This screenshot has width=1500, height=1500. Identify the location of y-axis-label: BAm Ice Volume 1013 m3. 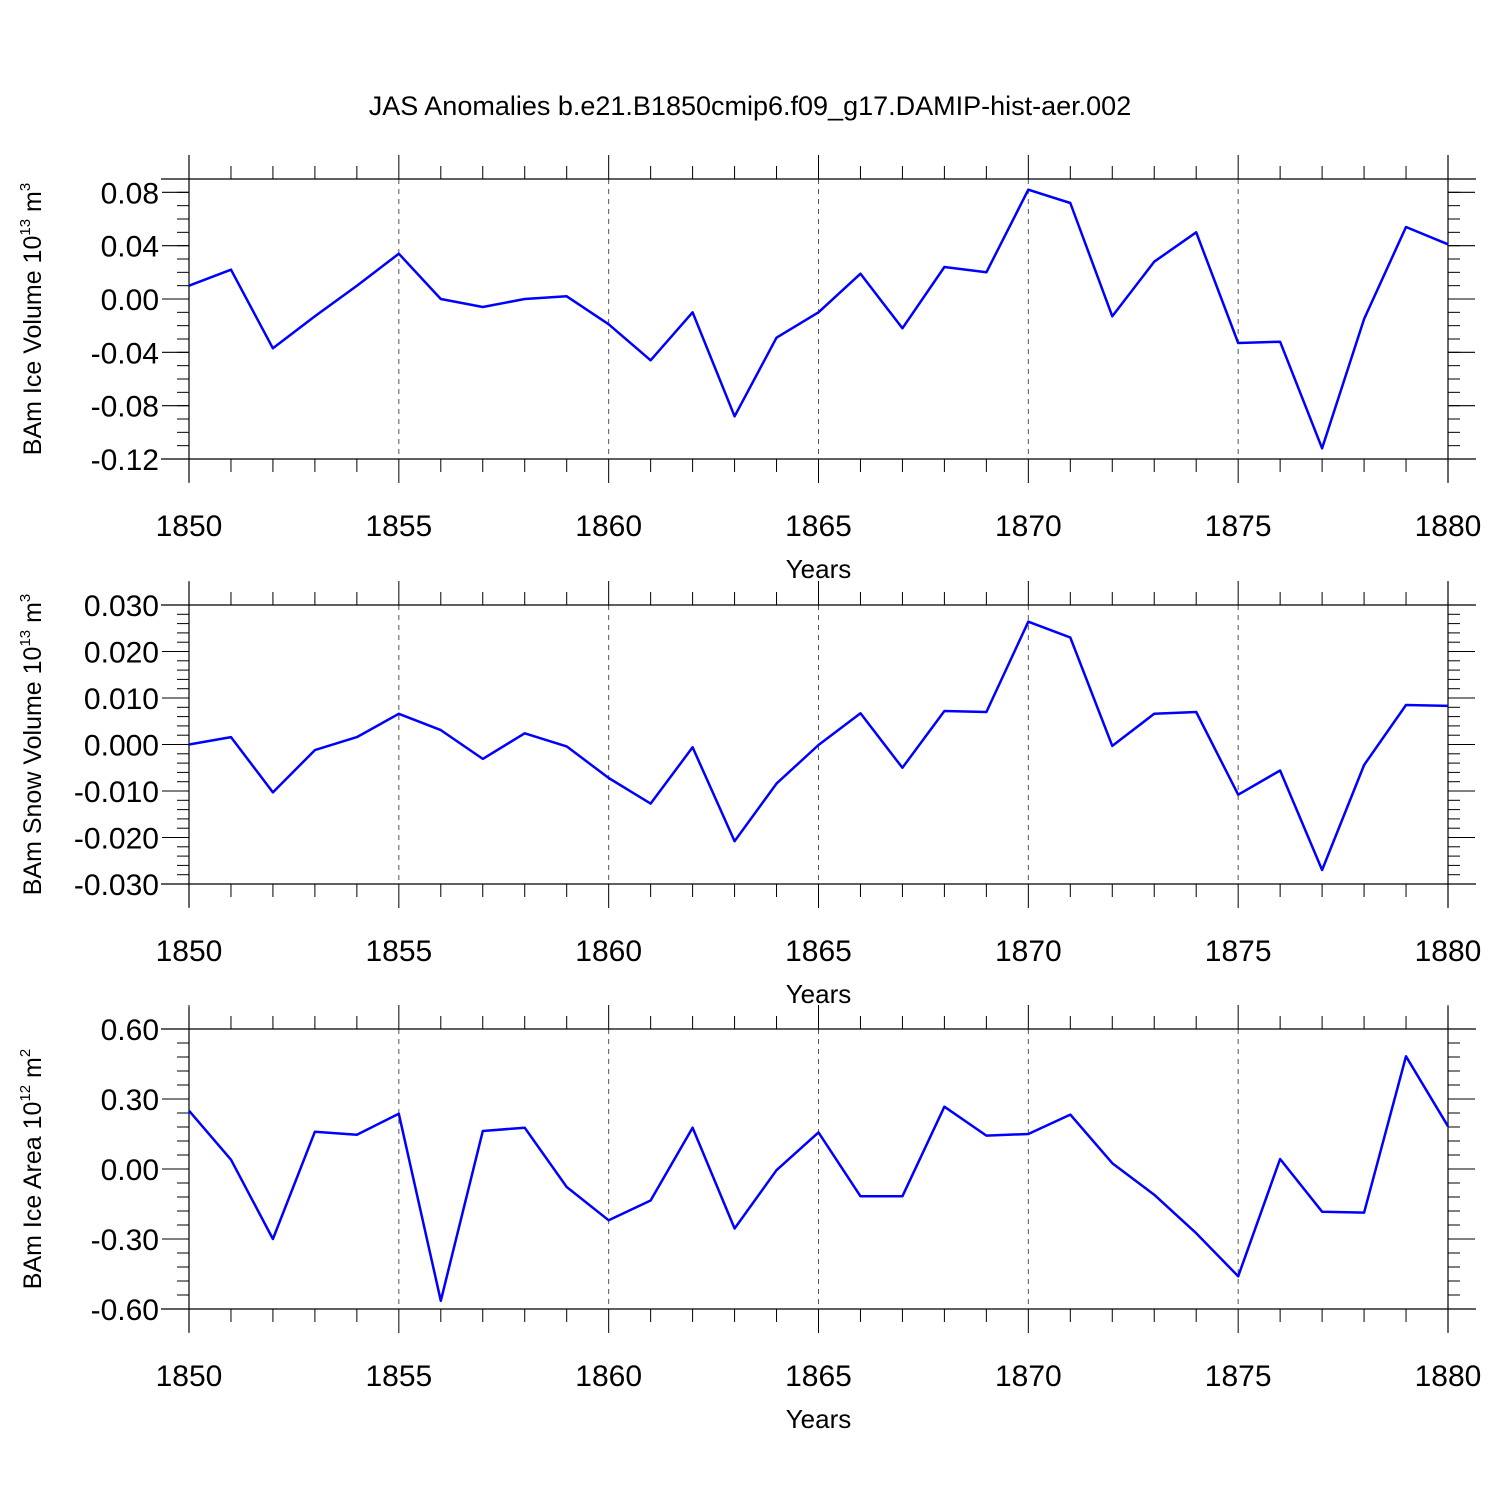
(32, 319).